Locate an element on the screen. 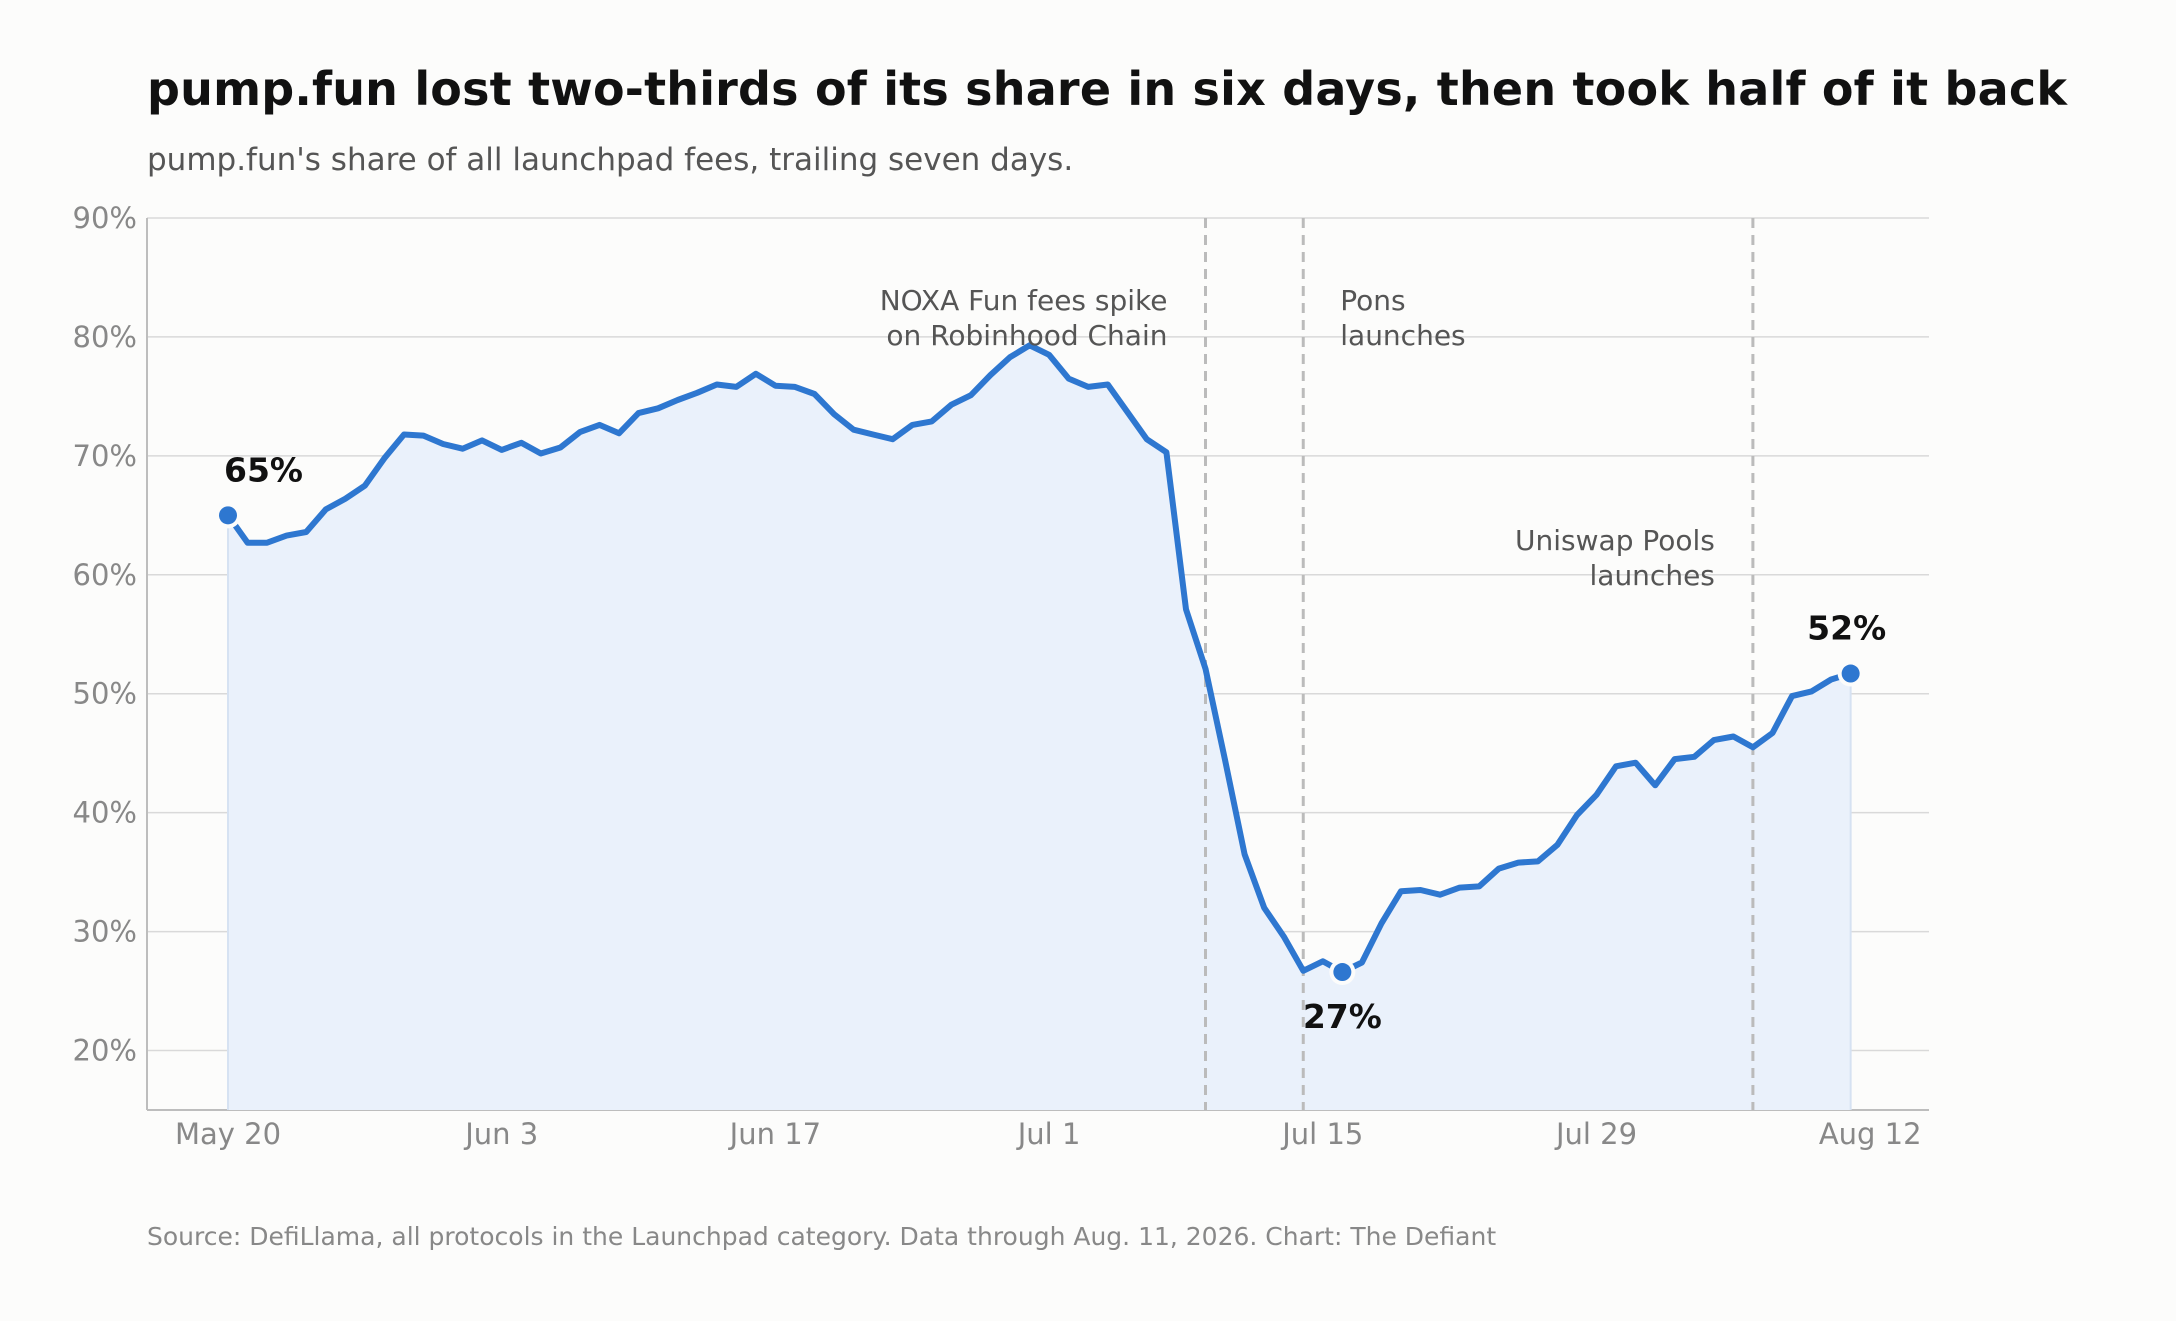 The width and height of the screenshot is (2176, 1321). y-tick-label: 50% is located at coordinates (105, 694).